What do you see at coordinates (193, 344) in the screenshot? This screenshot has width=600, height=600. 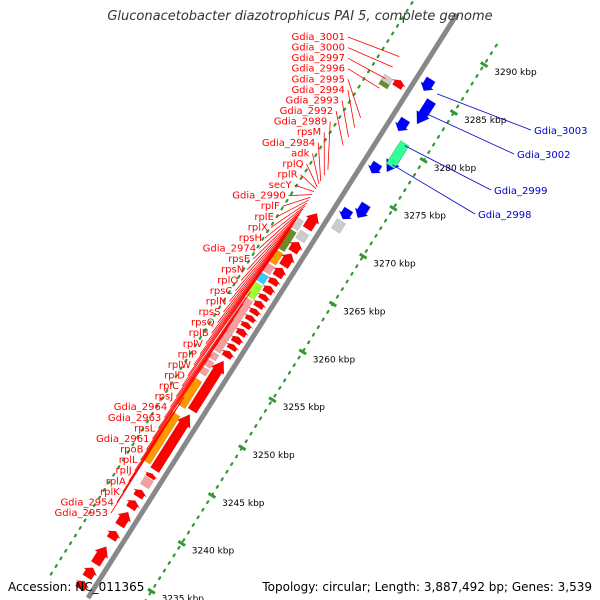 I see `forward-gene-label: rplV` at bounding box center [193, 344].